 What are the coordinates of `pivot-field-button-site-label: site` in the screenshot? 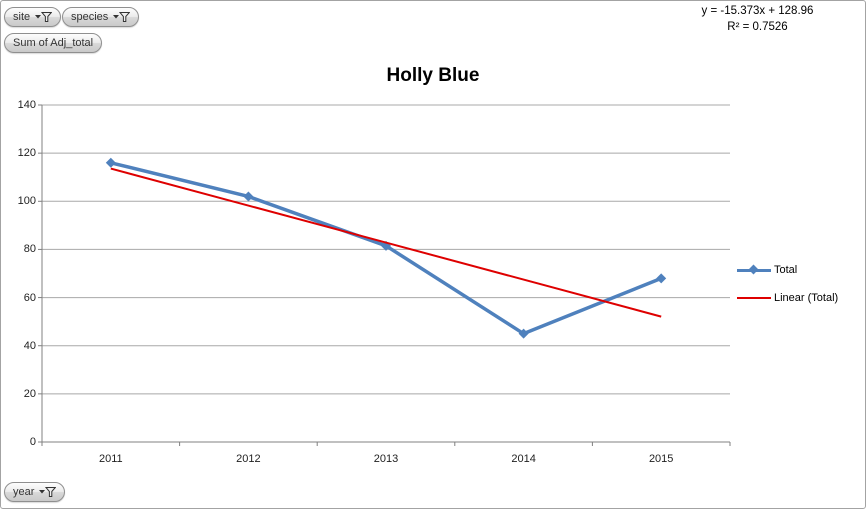 It's located at (22, 17).